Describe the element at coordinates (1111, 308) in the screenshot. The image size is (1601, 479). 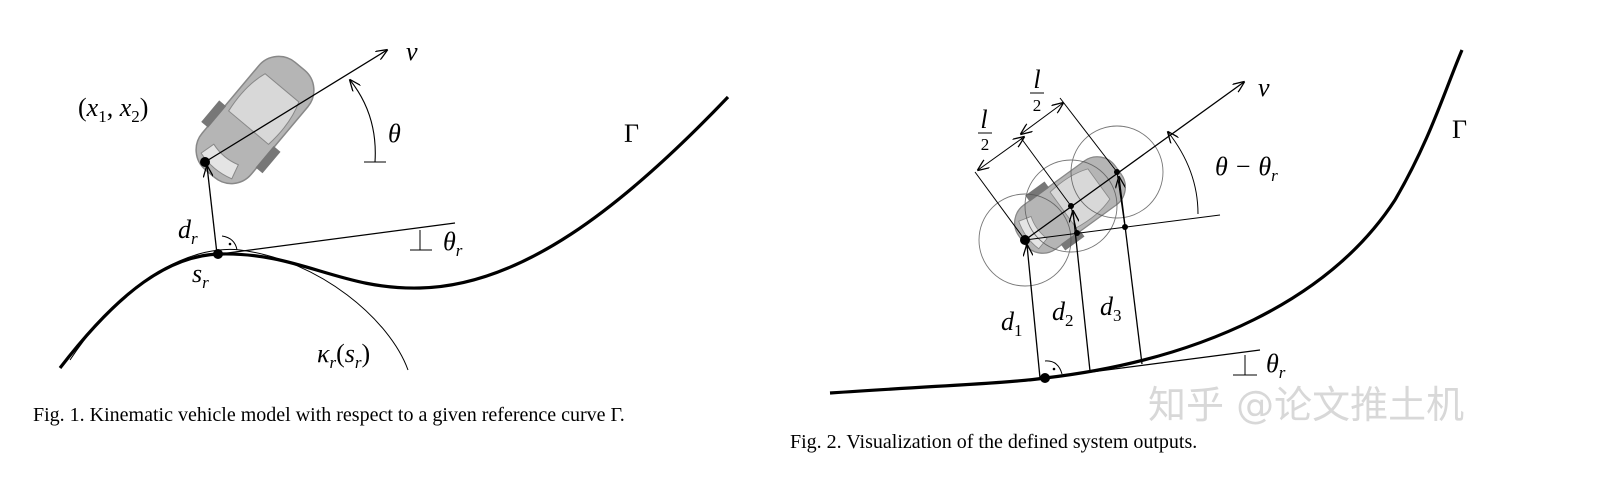
I see `d3-label: d3` at that location.